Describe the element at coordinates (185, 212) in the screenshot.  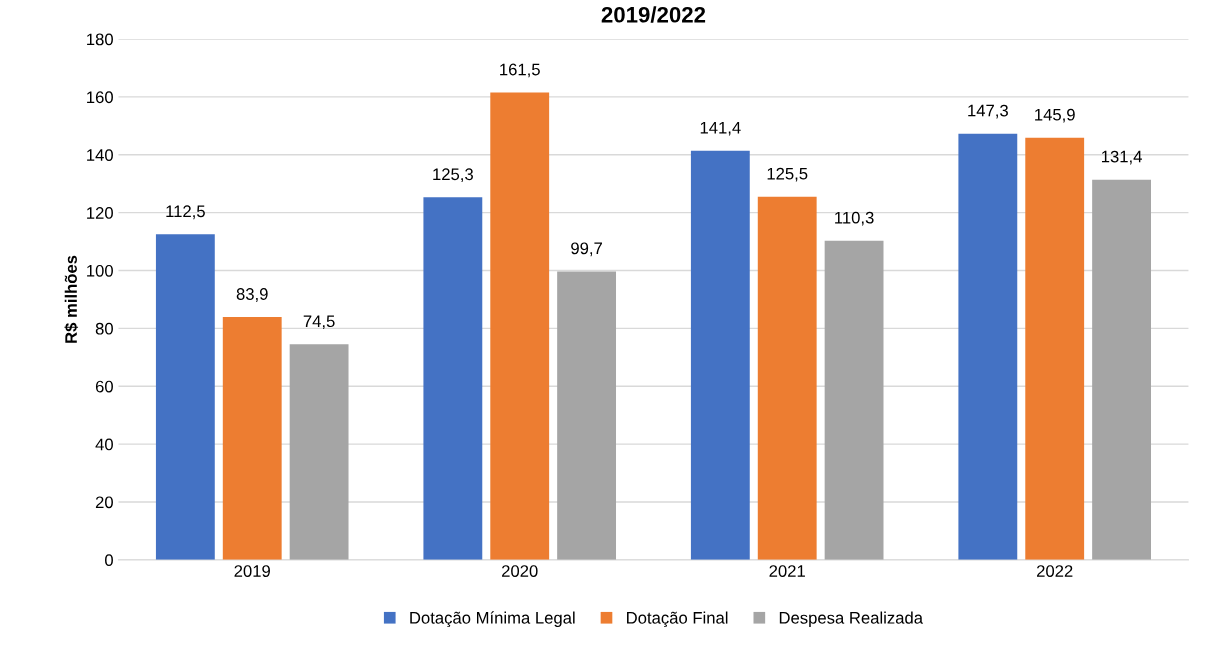
I see `data-label: 112,5` at that location.